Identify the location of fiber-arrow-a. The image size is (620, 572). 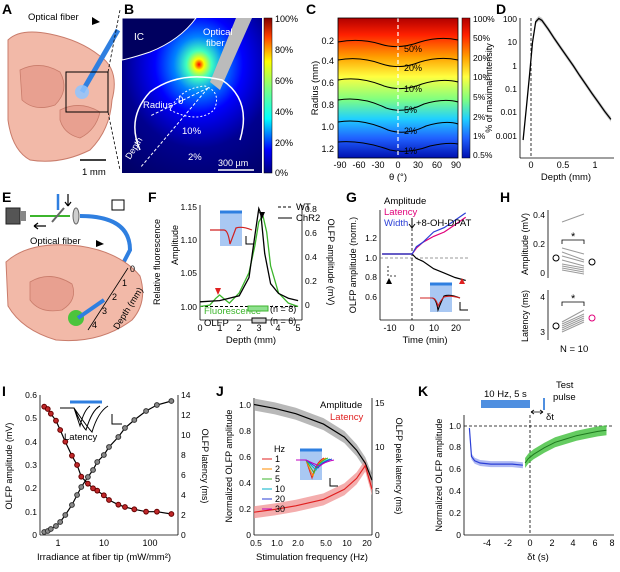
(96, 21).